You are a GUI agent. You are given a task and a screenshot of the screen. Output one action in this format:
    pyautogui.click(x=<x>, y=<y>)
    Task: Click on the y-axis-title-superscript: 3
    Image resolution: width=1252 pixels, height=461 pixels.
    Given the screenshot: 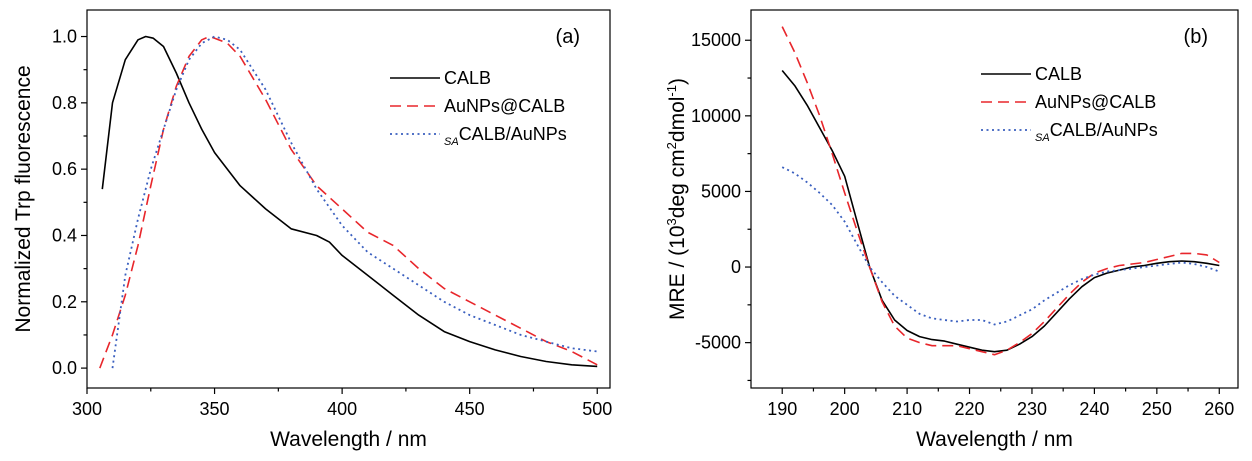 What is the action you would take?
    pyautogui.click(x=671, y=221)
    